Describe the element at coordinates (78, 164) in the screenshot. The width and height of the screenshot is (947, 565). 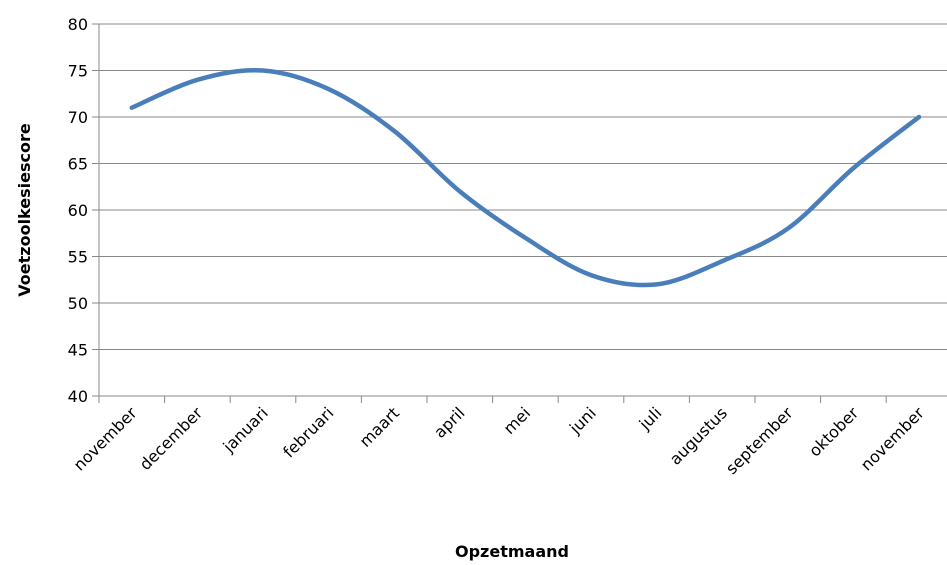
I see `y-tick-label: 65` at that location.